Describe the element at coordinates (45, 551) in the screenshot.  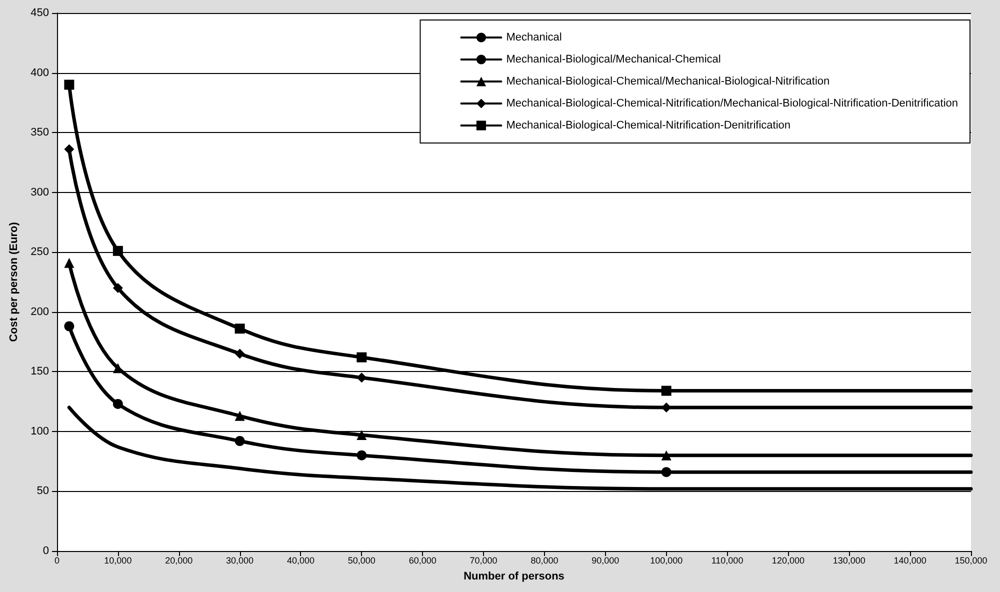
I see `y-tick-label: 0` at that location.